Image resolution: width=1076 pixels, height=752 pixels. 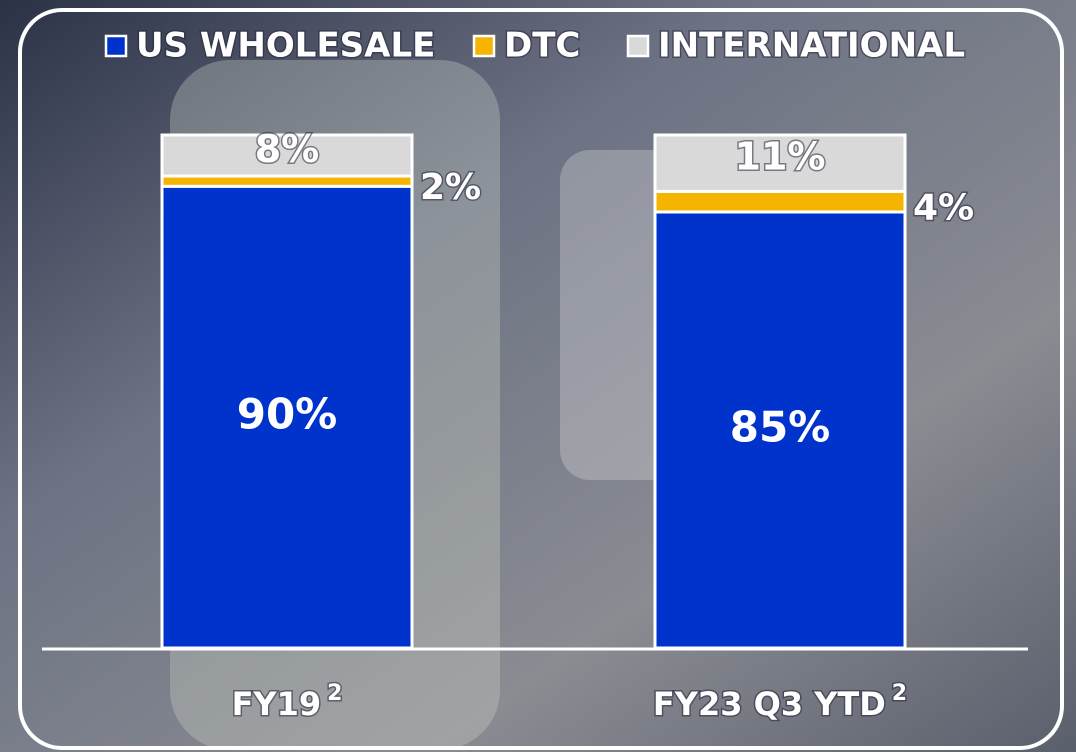 I want to click on x-tick-label: FY19 2, so click(x=287, y=702).